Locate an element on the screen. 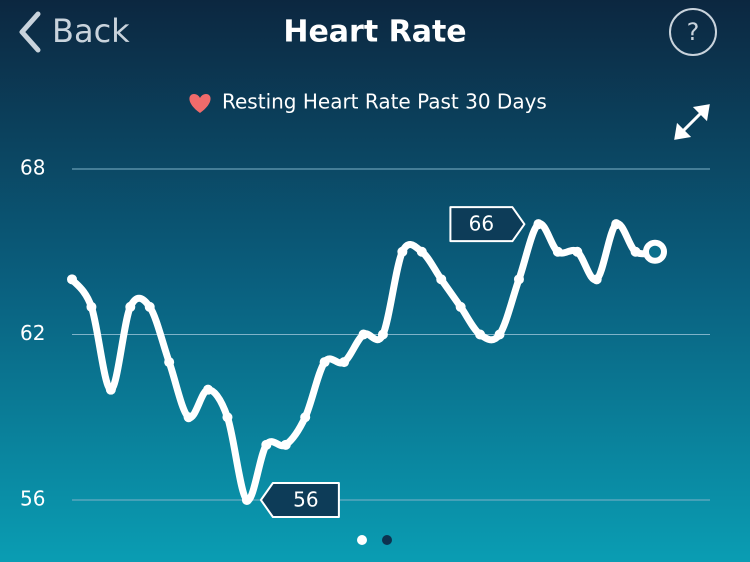 This screenshot has height=562, width=750. help-circle is located at coordinates (693, 32).